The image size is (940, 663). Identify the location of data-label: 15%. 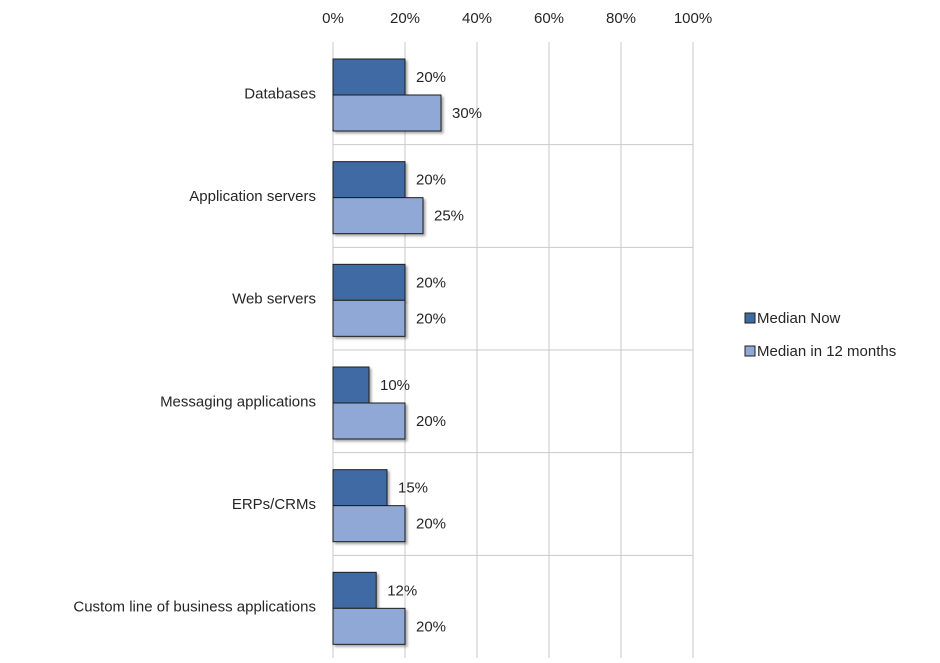
(413, 488).